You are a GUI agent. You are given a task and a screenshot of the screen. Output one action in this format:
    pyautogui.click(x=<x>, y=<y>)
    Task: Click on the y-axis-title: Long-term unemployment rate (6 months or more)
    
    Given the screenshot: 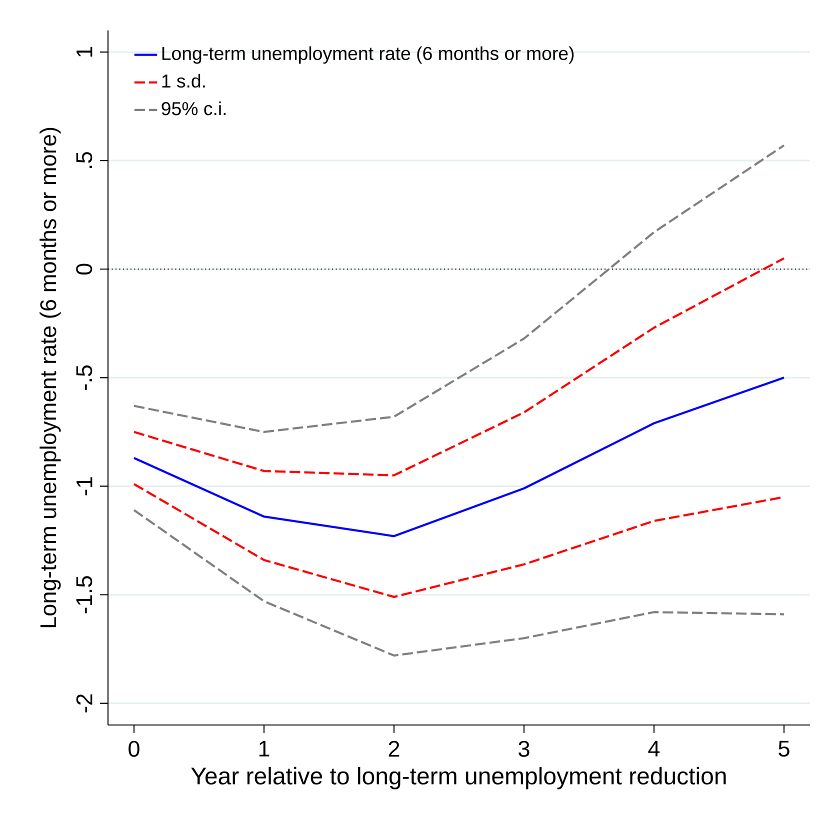 What is the action you would take?
    pyautogui.click(x=50, y=378)
    